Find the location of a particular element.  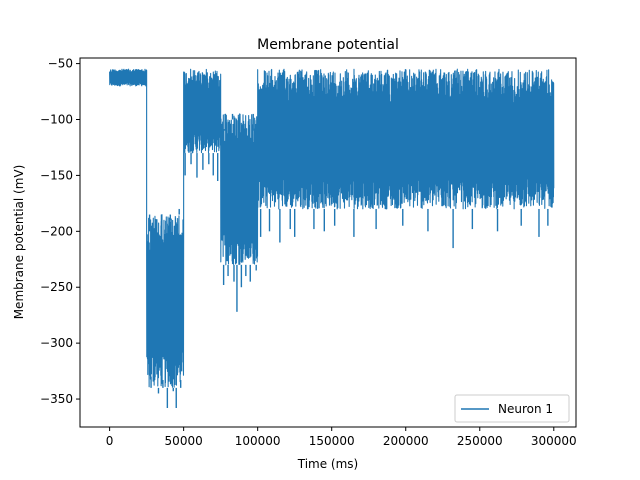

x-tick-label: 250000 is located at coordinates (480, 441).